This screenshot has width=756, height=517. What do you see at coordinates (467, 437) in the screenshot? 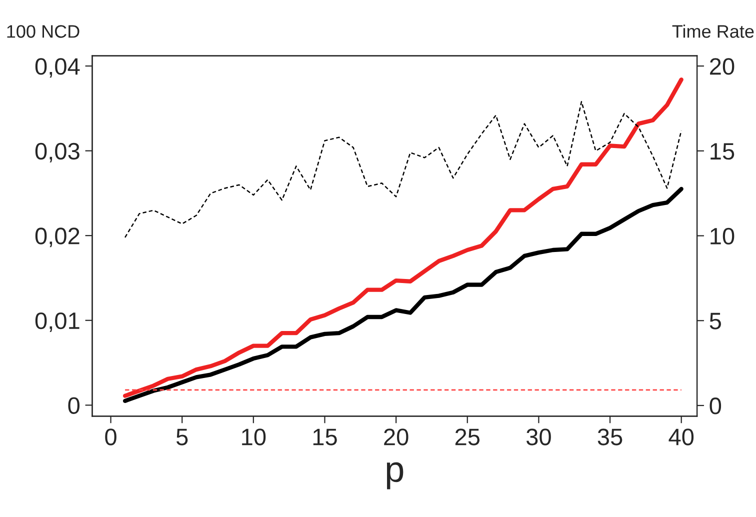
I see `x-tick-label: 25` at bounding box center [467, 437].